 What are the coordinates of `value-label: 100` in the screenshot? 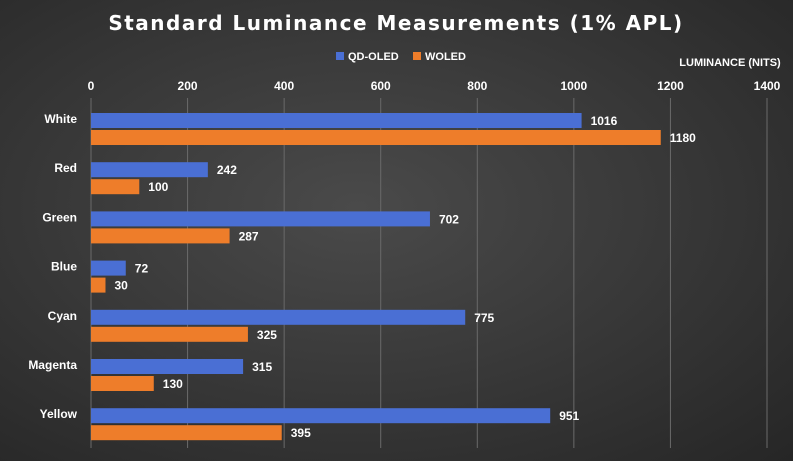 It's located at (158, 187).